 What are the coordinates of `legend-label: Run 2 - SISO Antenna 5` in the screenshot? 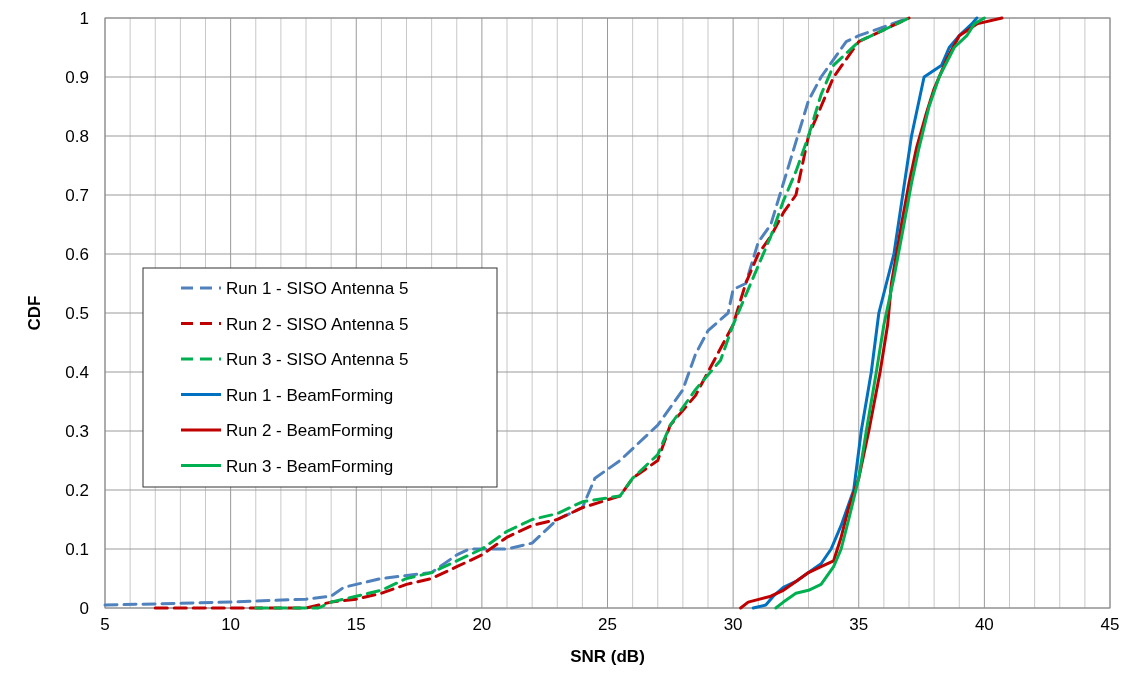 It's located at (317, 324).